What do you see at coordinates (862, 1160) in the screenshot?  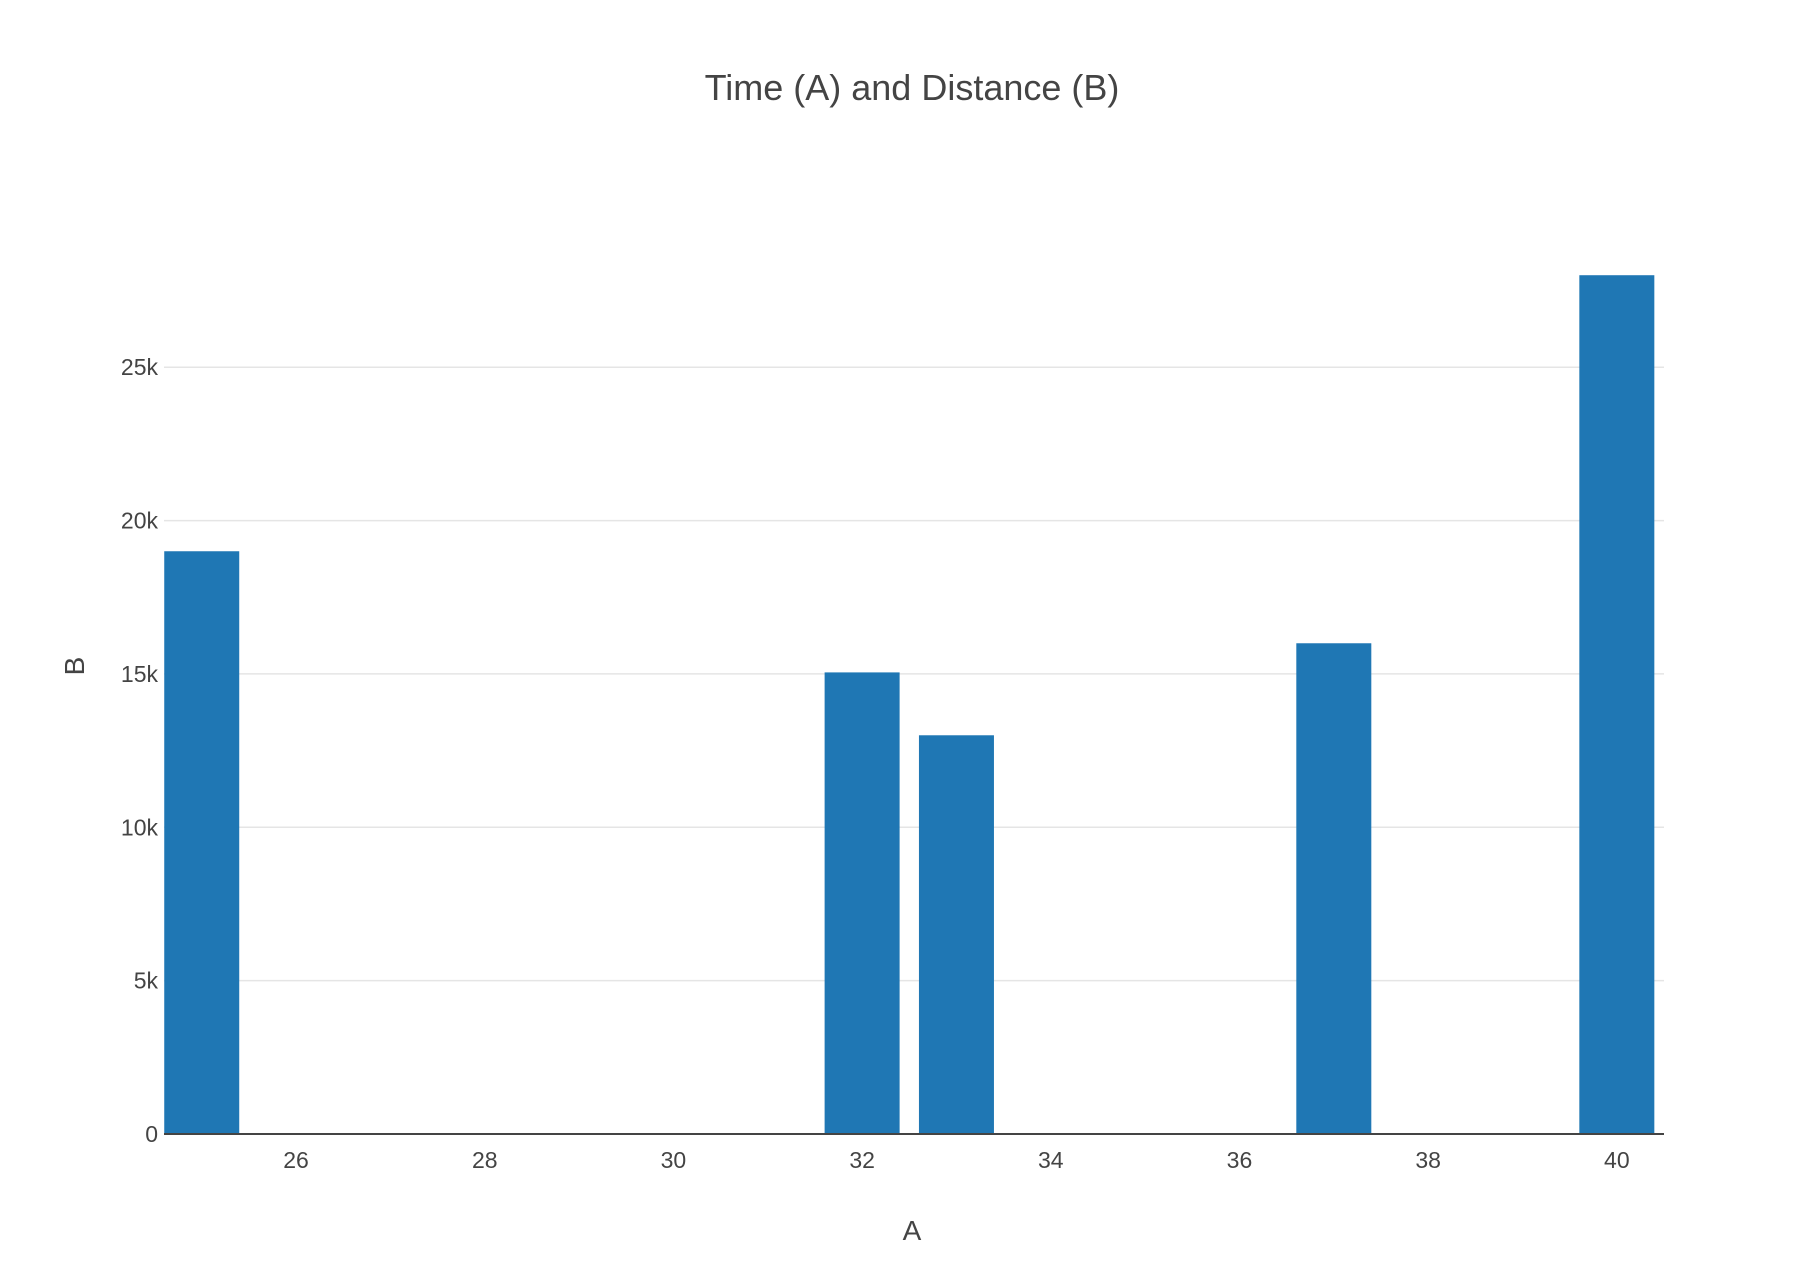 I see `x-tick-label: 32` at bounding box center [862, 1160].